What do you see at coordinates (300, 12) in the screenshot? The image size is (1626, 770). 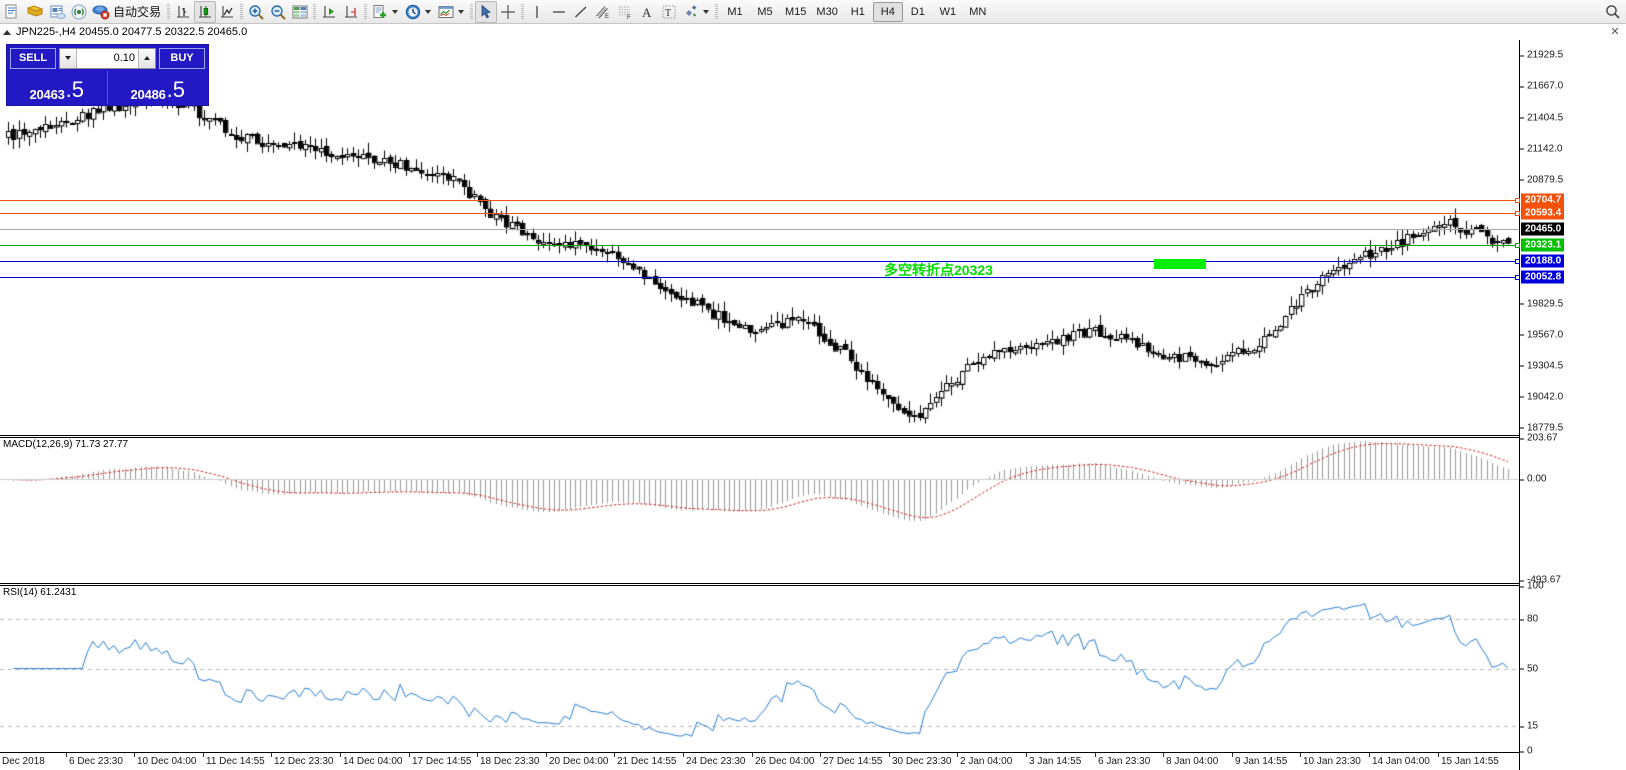 I see `data-window-icon` at bounding box center [300, 12].